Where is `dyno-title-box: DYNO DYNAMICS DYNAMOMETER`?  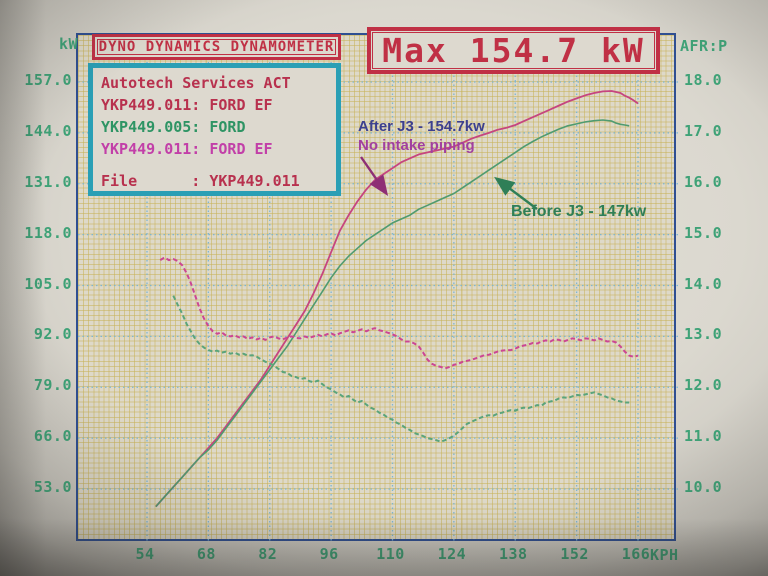 dyno-title-box: DYNO DYNAMICS DYNAMOMETER is located at coordinates (216, 47).